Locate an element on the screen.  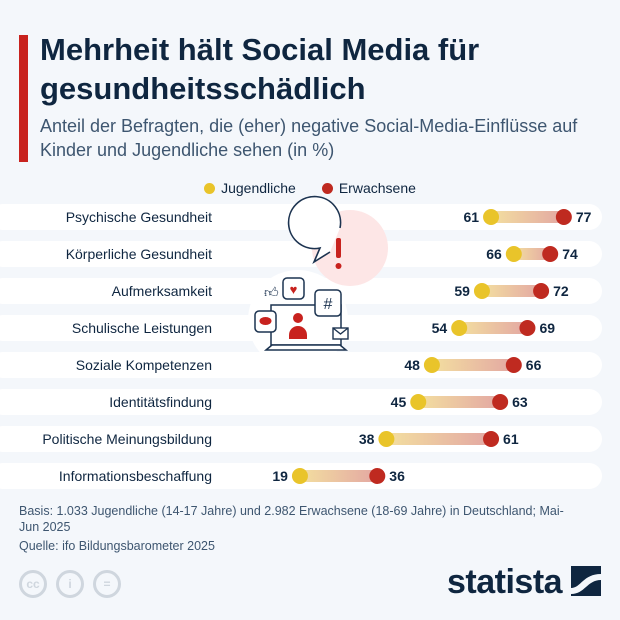
legend-label: Jugendliche is located at coordinates (258, 188).